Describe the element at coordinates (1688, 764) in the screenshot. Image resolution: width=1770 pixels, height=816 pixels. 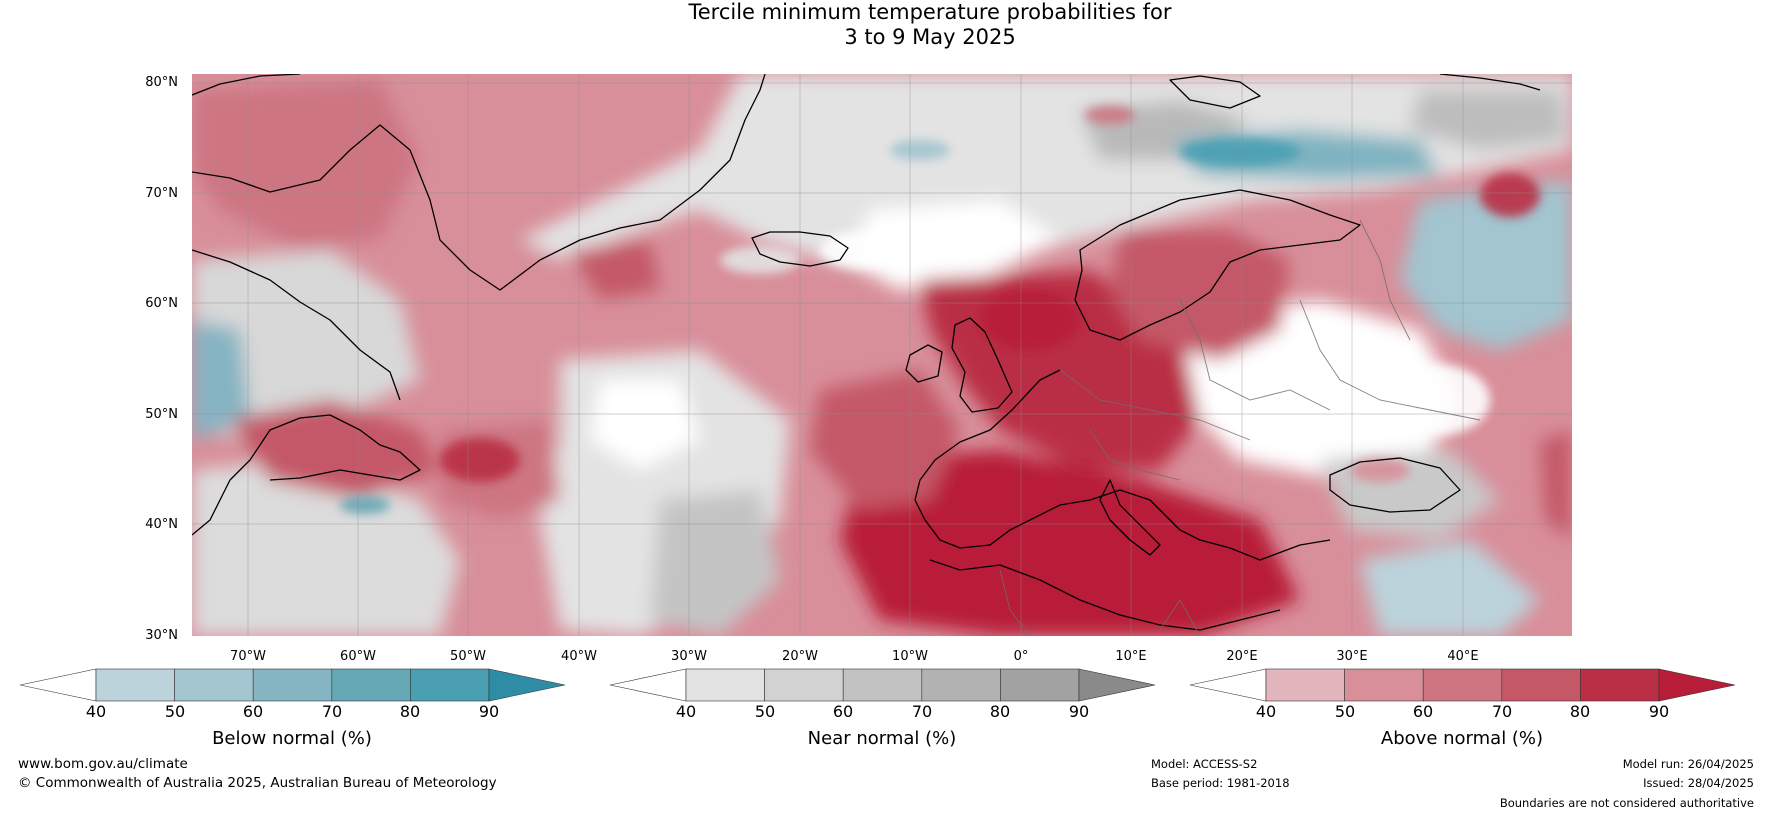
I see `model-run-text: Model run: 26/04/2025` at that location.